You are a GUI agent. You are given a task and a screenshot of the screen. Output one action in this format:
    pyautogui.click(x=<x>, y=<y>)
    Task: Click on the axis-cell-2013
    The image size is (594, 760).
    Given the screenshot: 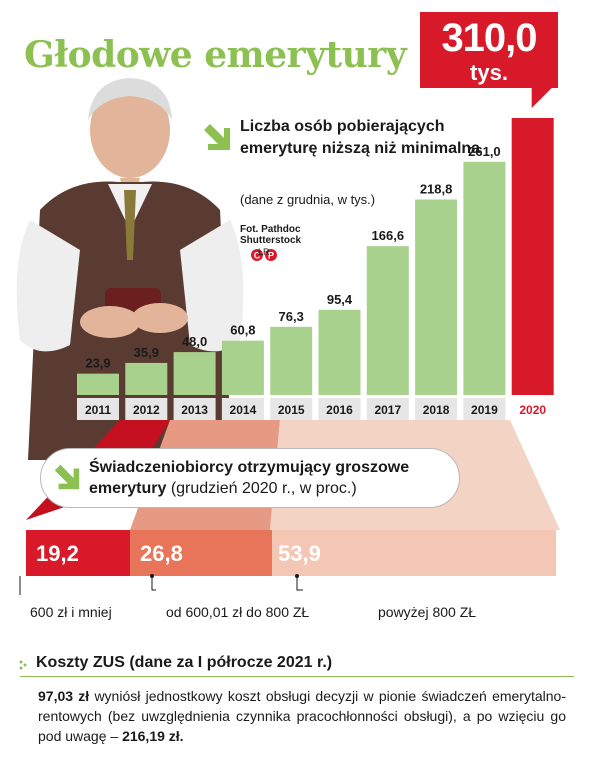 What is the action you would take?
    pyautogui.click(x=194, y=409)
    